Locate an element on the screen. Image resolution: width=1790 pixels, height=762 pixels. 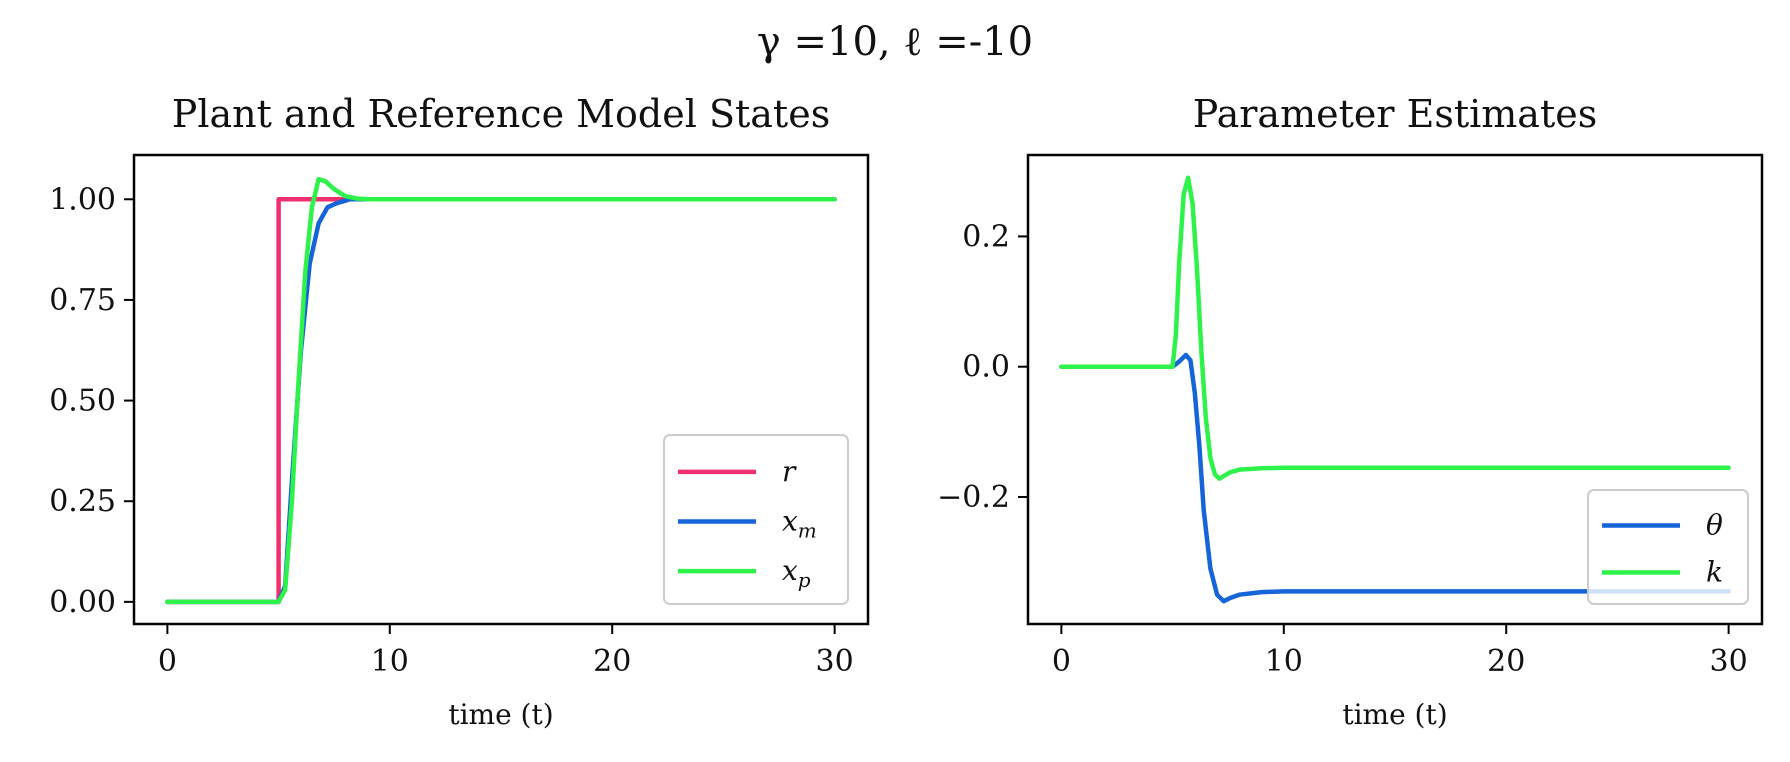
y-tick-label: 1.00 is located at coordinates (82, 199).